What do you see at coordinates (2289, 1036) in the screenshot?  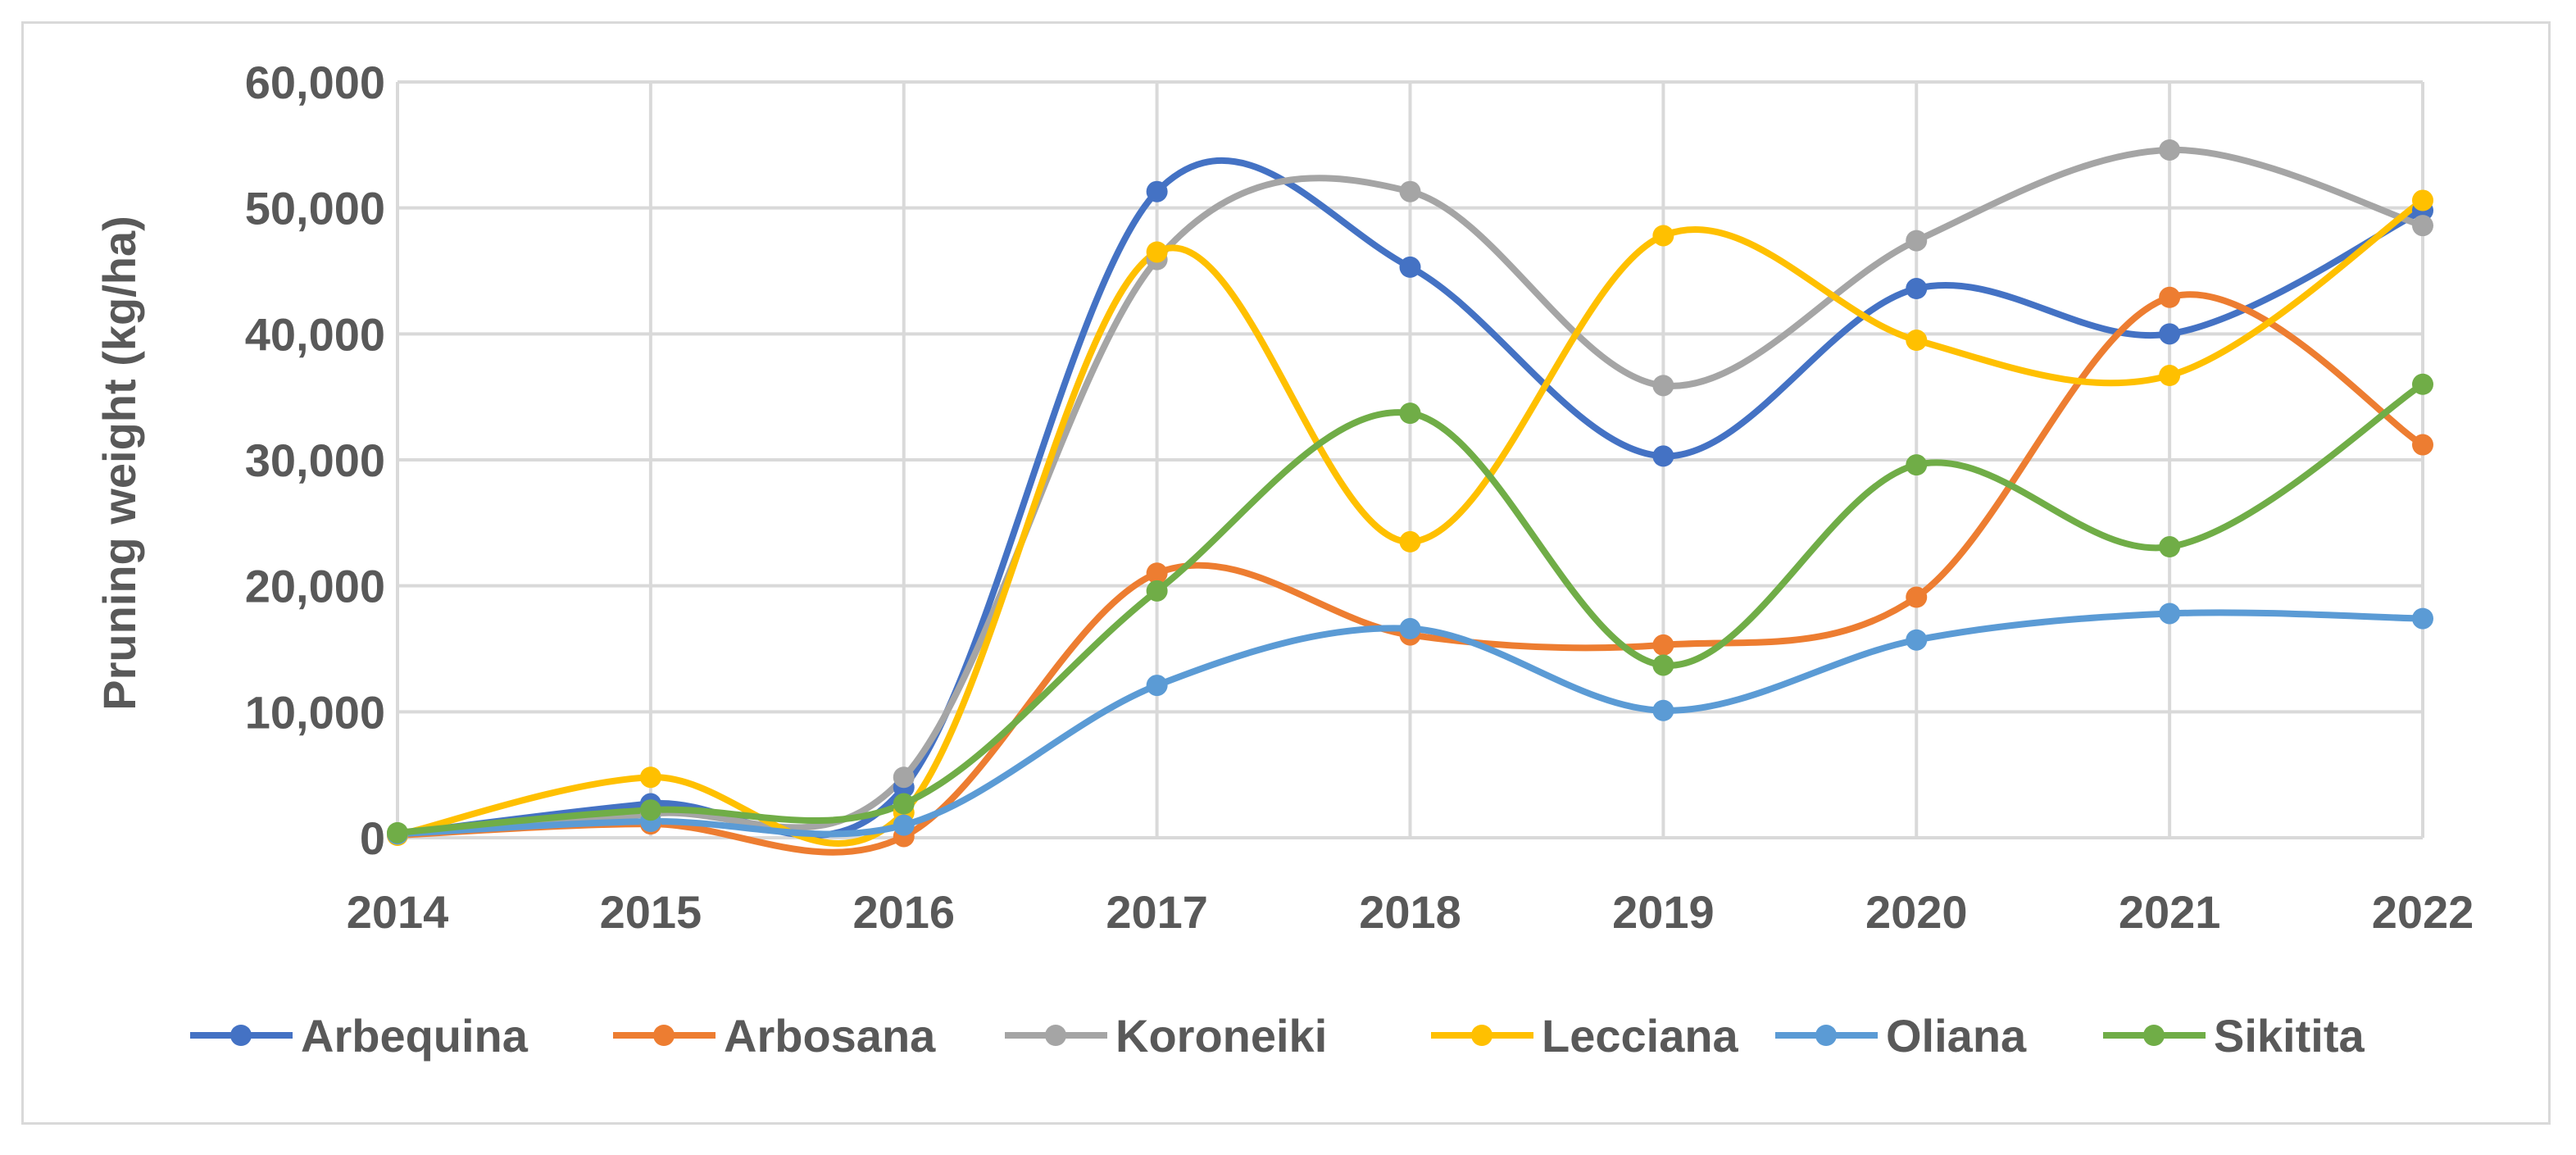 I see `legend-label: Sikitita` at bounding box center [2289, 1036].